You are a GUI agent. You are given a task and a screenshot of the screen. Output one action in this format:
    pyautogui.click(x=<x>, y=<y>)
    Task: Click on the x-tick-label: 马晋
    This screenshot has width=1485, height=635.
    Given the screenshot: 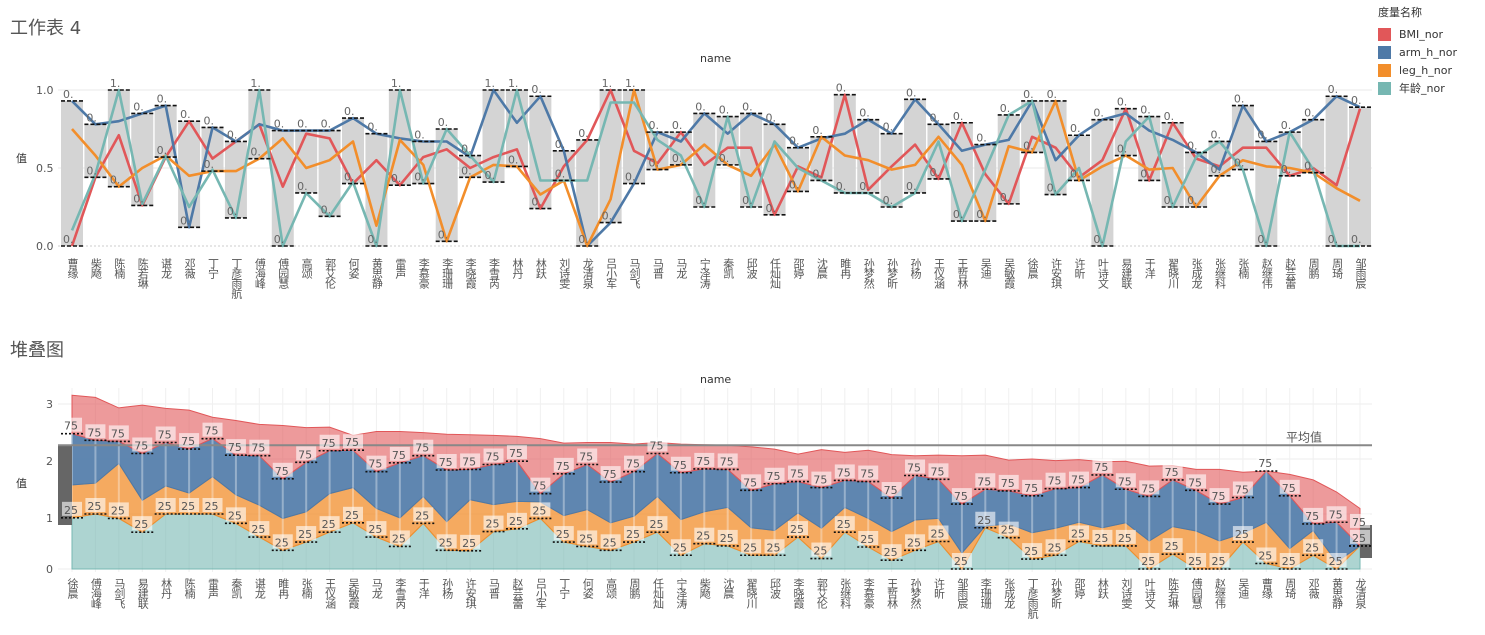 What is the action you would take?
    pyautogui.click(x=658, y=268)
    